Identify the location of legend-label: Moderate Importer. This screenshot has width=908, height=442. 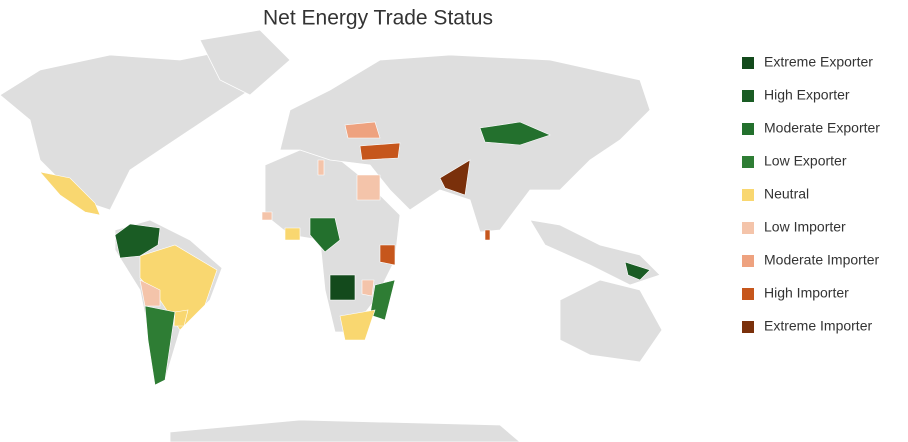
(821, 260).